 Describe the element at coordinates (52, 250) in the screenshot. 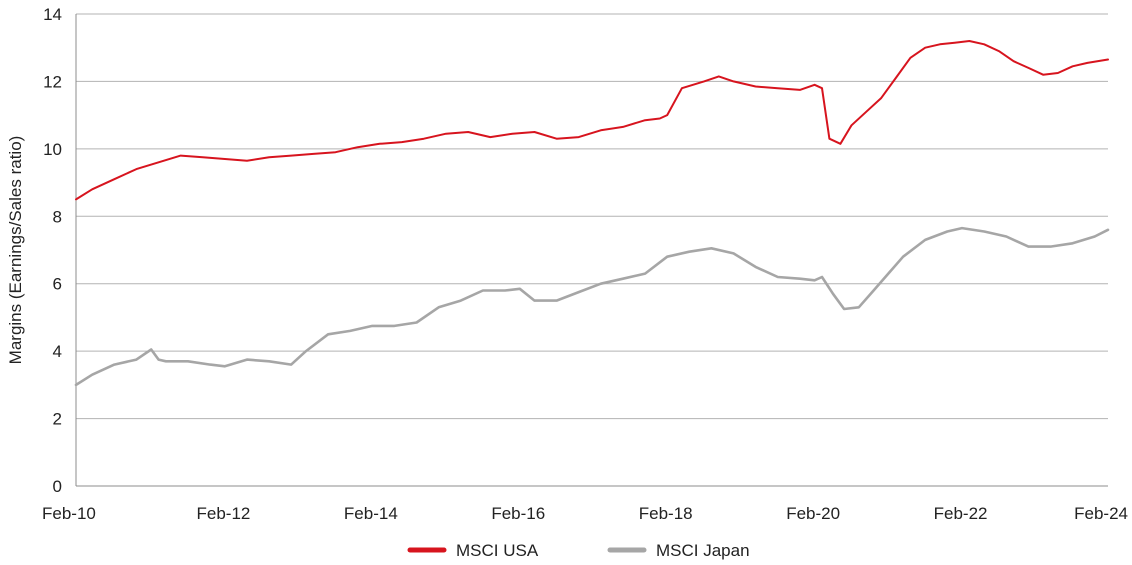

I see `y-tick-labels: 0 2 4 6 8 10 12 14` at that location.